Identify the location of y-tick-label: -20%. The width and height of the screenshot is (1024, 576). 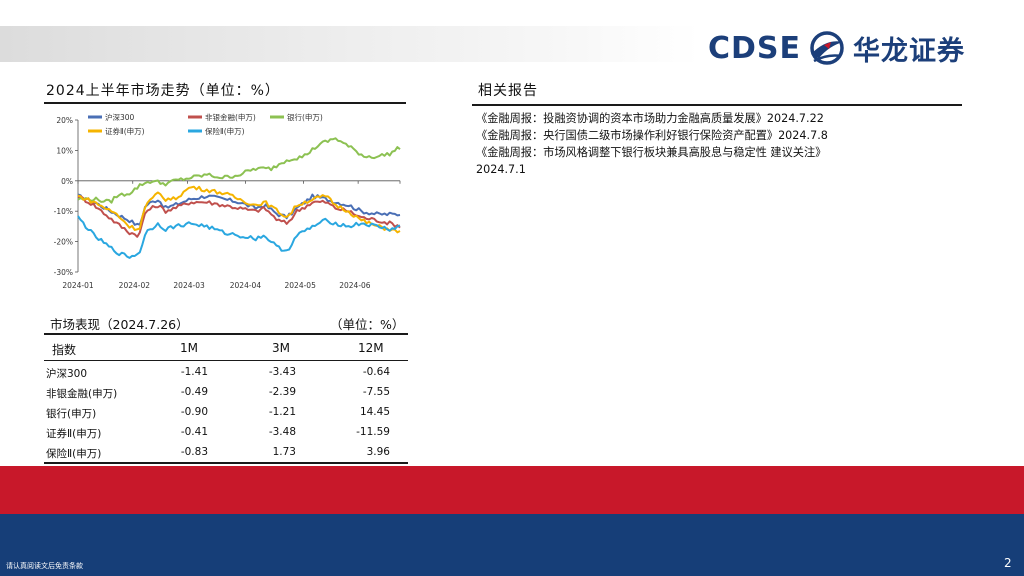
(63, 242).